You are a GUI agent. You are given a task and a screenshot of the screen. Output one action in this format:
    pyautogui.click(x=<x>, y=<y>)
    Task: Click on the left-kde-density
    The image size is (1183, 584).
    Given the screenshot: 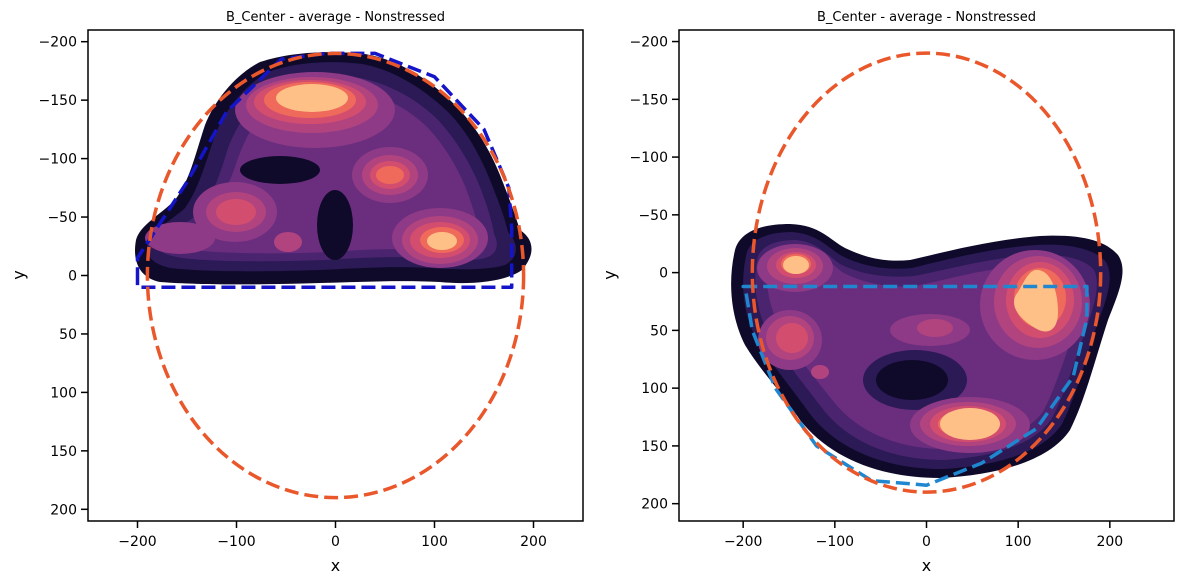 What is the action you would take?
    pyautogui.click(x=333, y=168)
    